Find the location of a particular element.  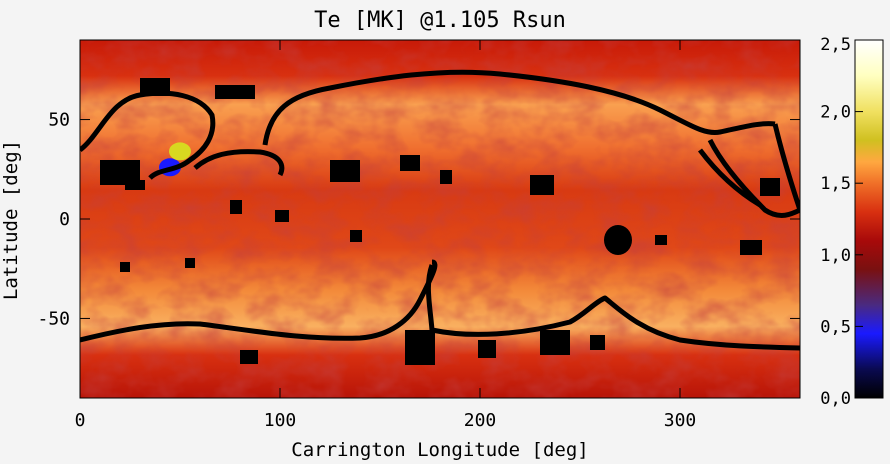

x-tick-label: 200 is located at coordinates (480, 420).